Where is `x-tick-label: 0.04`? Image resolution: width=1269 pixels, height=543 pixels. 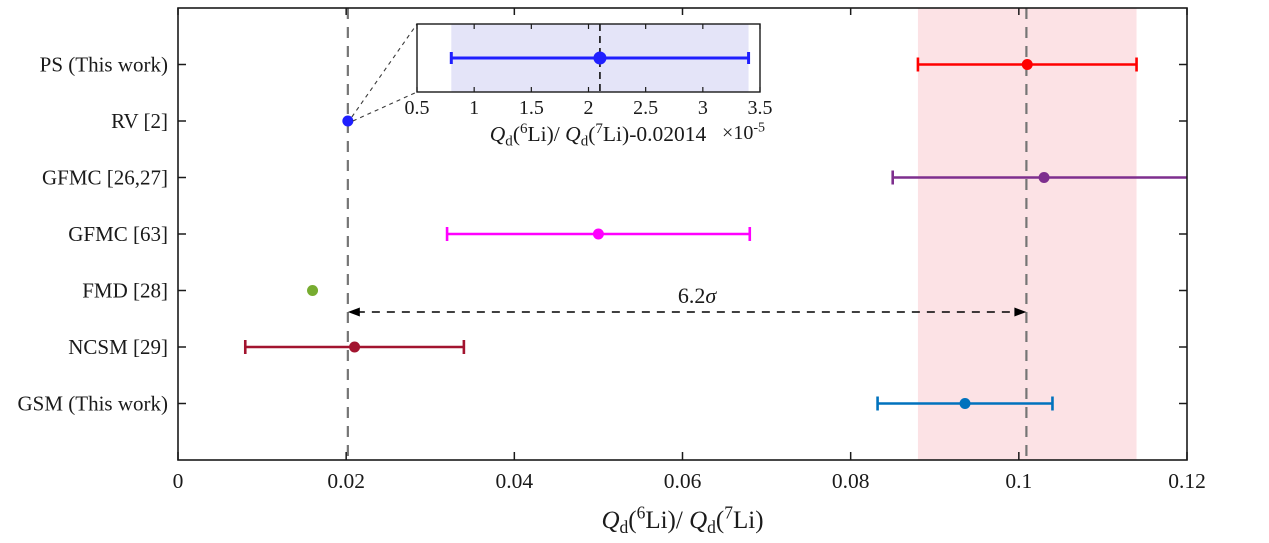
x-tick-label: 0.04 is located at coordinates (515, 481).